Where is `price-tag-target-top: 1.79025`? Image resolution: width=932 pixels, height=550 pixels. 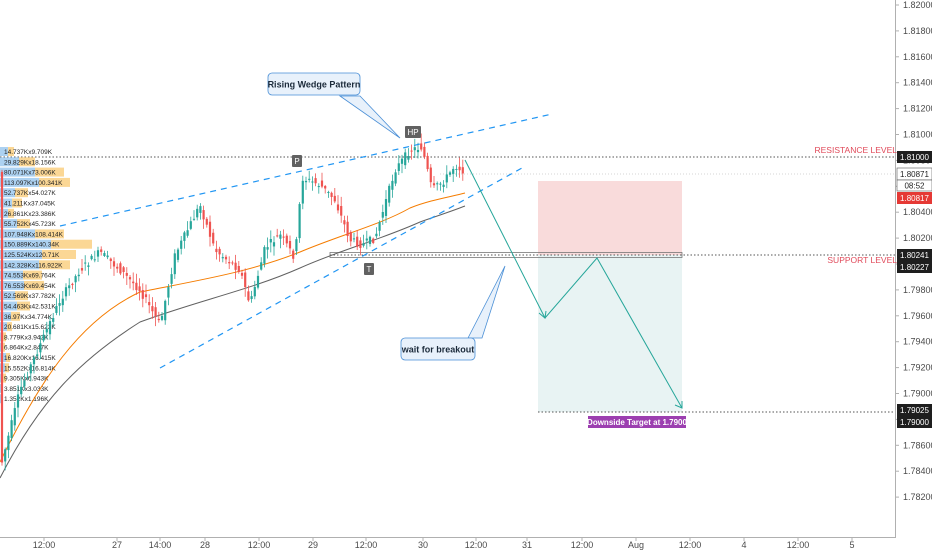
price-tag-target-top: 1.79025 is located at coordinates (914, 410).